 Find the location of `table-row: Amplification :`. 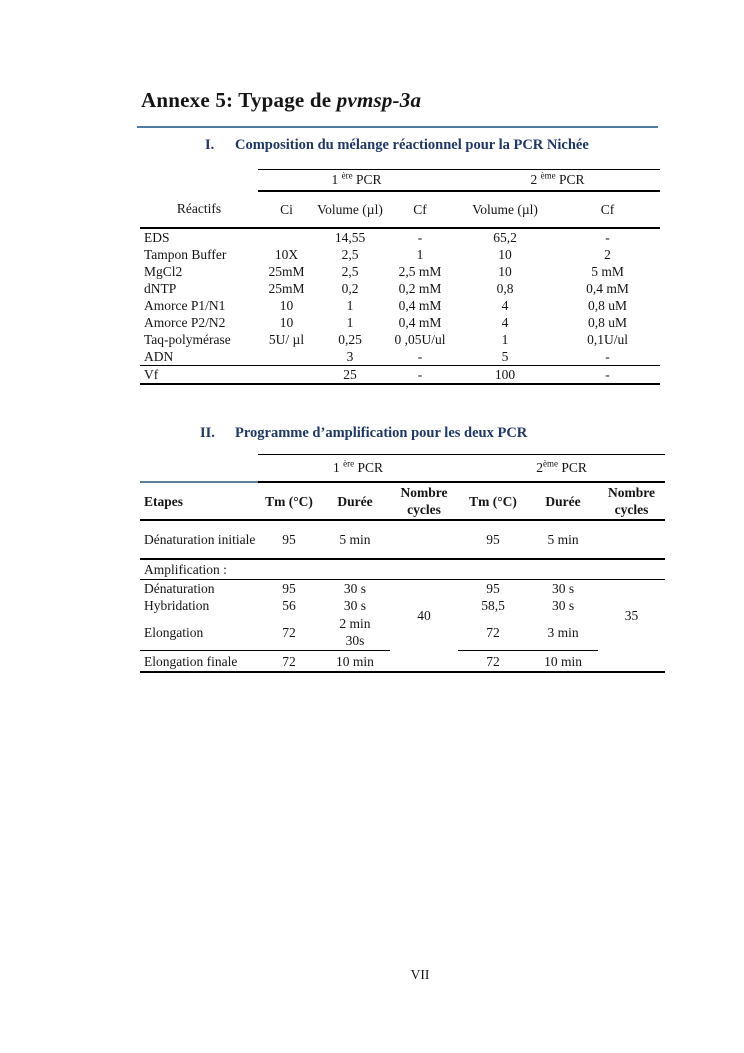

table-row: Amplification : is located at coordinates (403, 569).